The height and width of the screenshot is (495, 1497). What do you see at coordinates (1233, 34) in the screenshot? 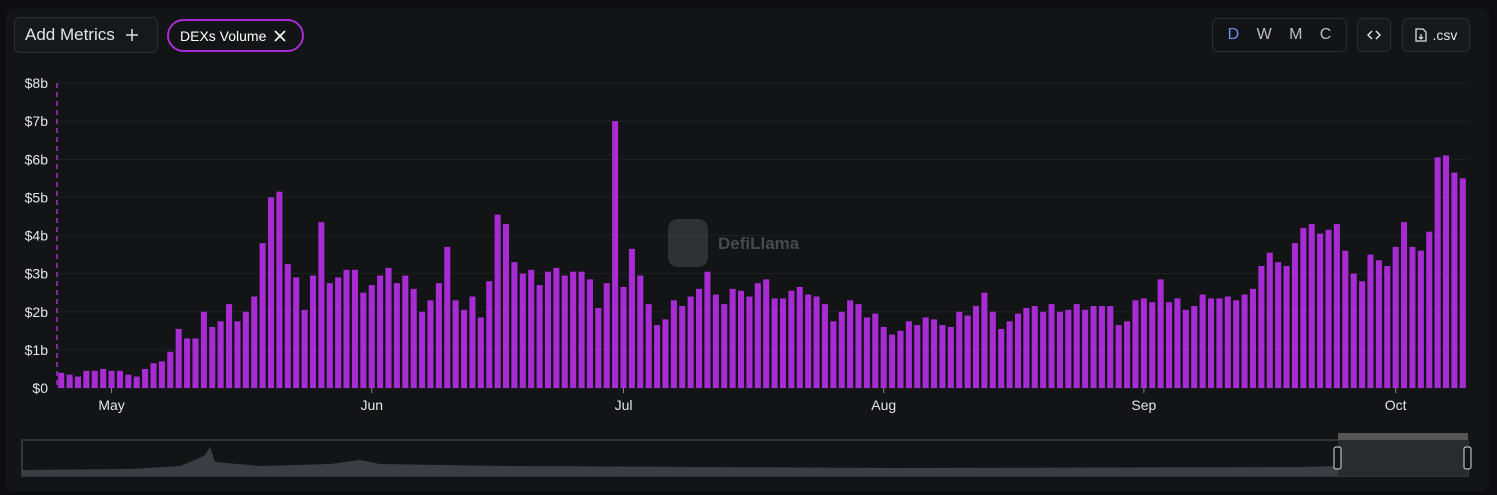
I see `period-button: D` at bounding box center [1233, 34].